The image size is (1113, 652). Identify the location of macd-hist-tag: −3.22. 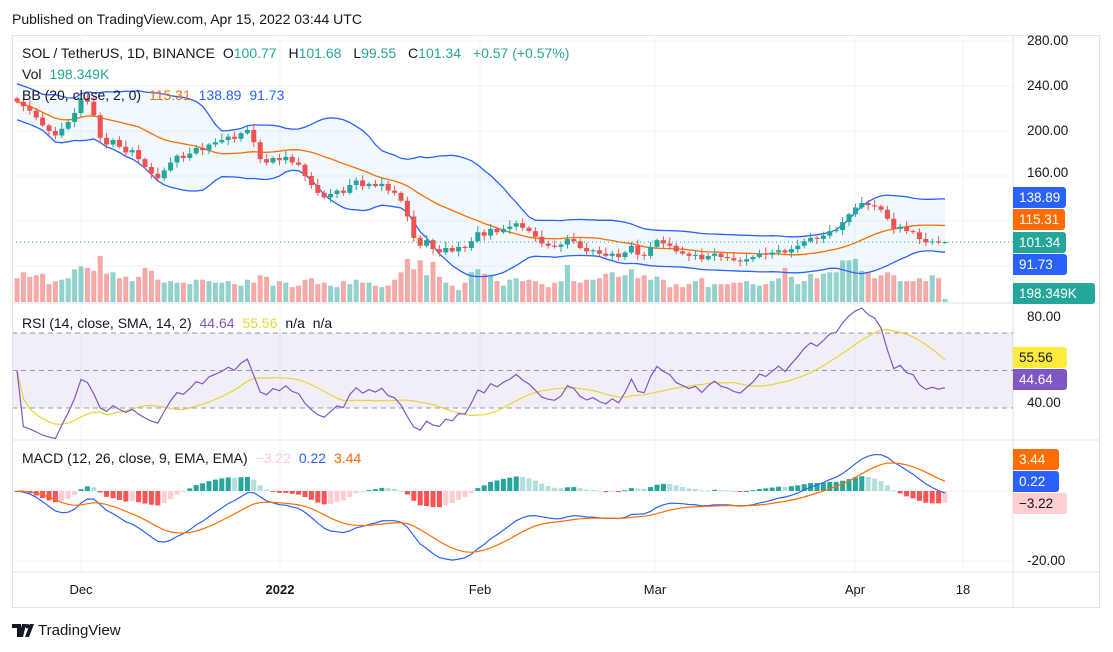
(1040, 503).